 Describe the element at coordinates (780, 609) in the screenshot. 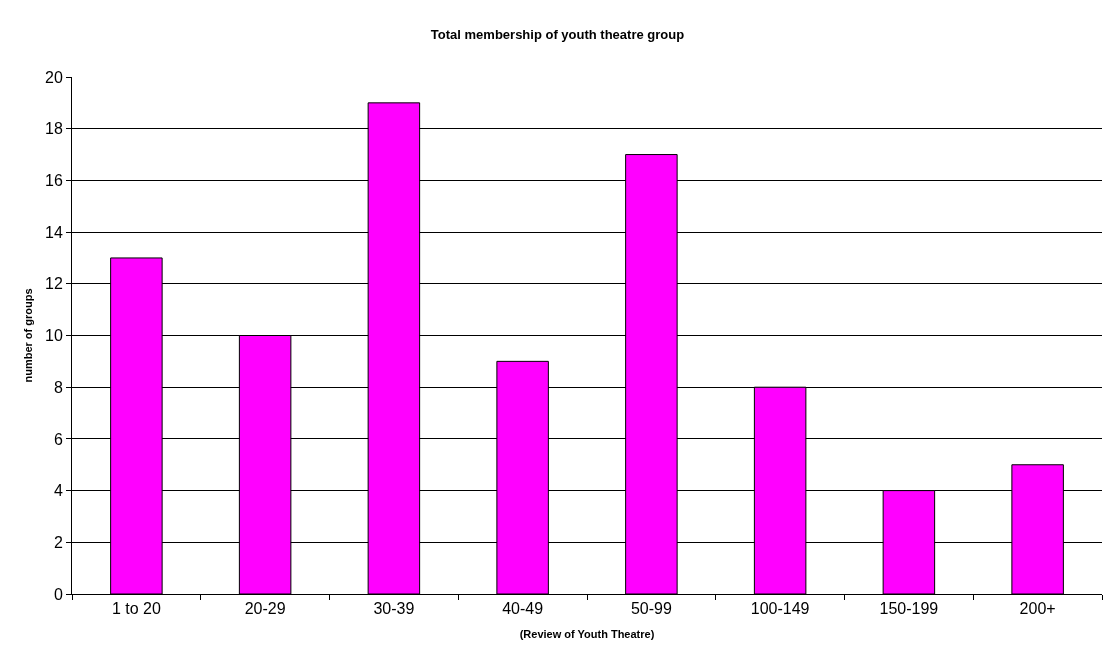

I see `x-tick-label: 100-149` at that location.